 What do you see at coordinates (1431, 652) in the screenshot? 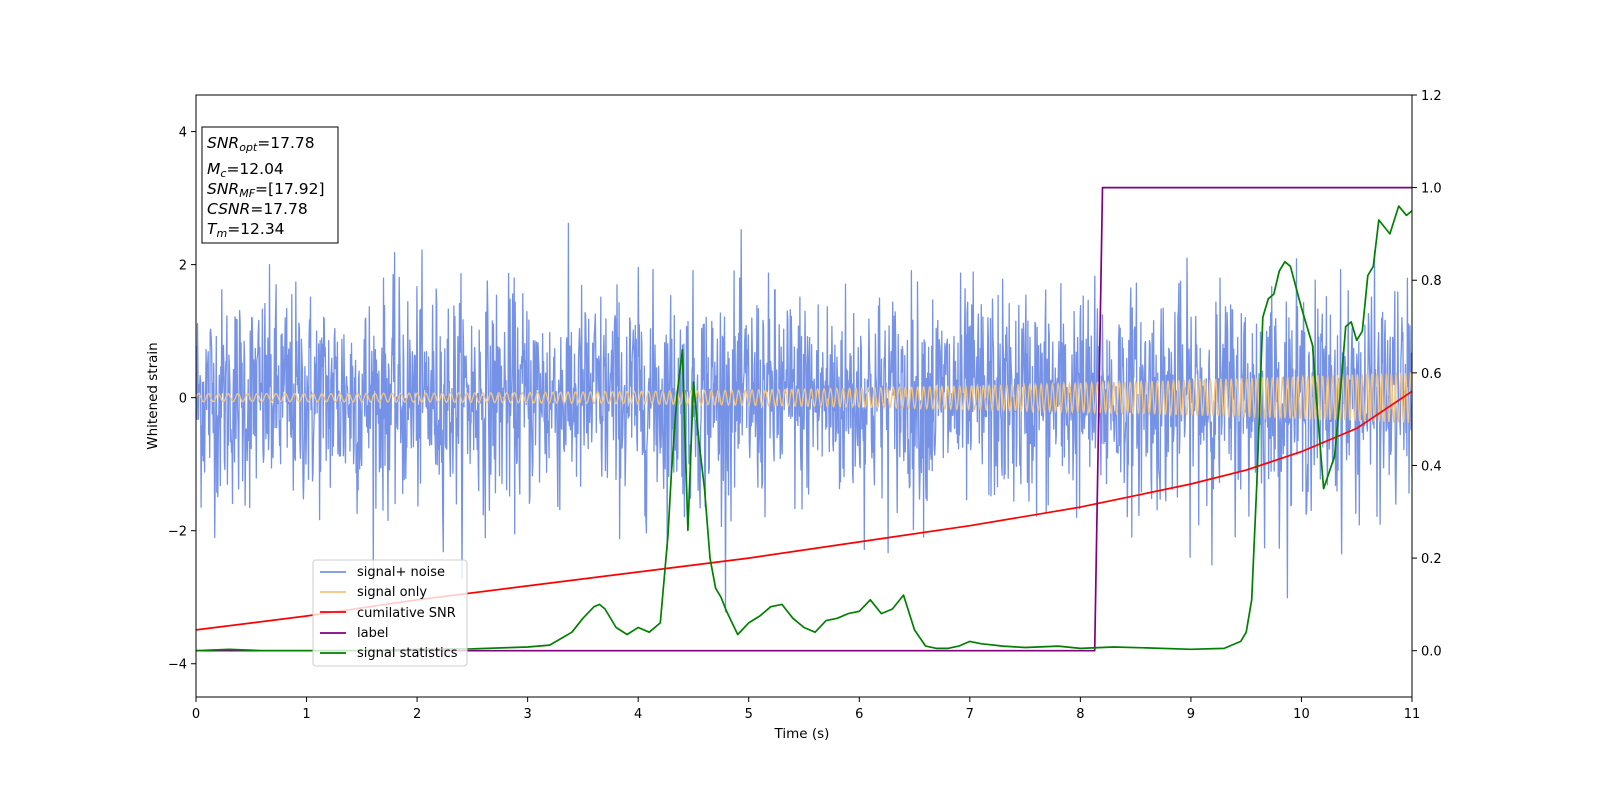
I see `y2-tick-label: 0.0` at bounding box center [1431, 652].